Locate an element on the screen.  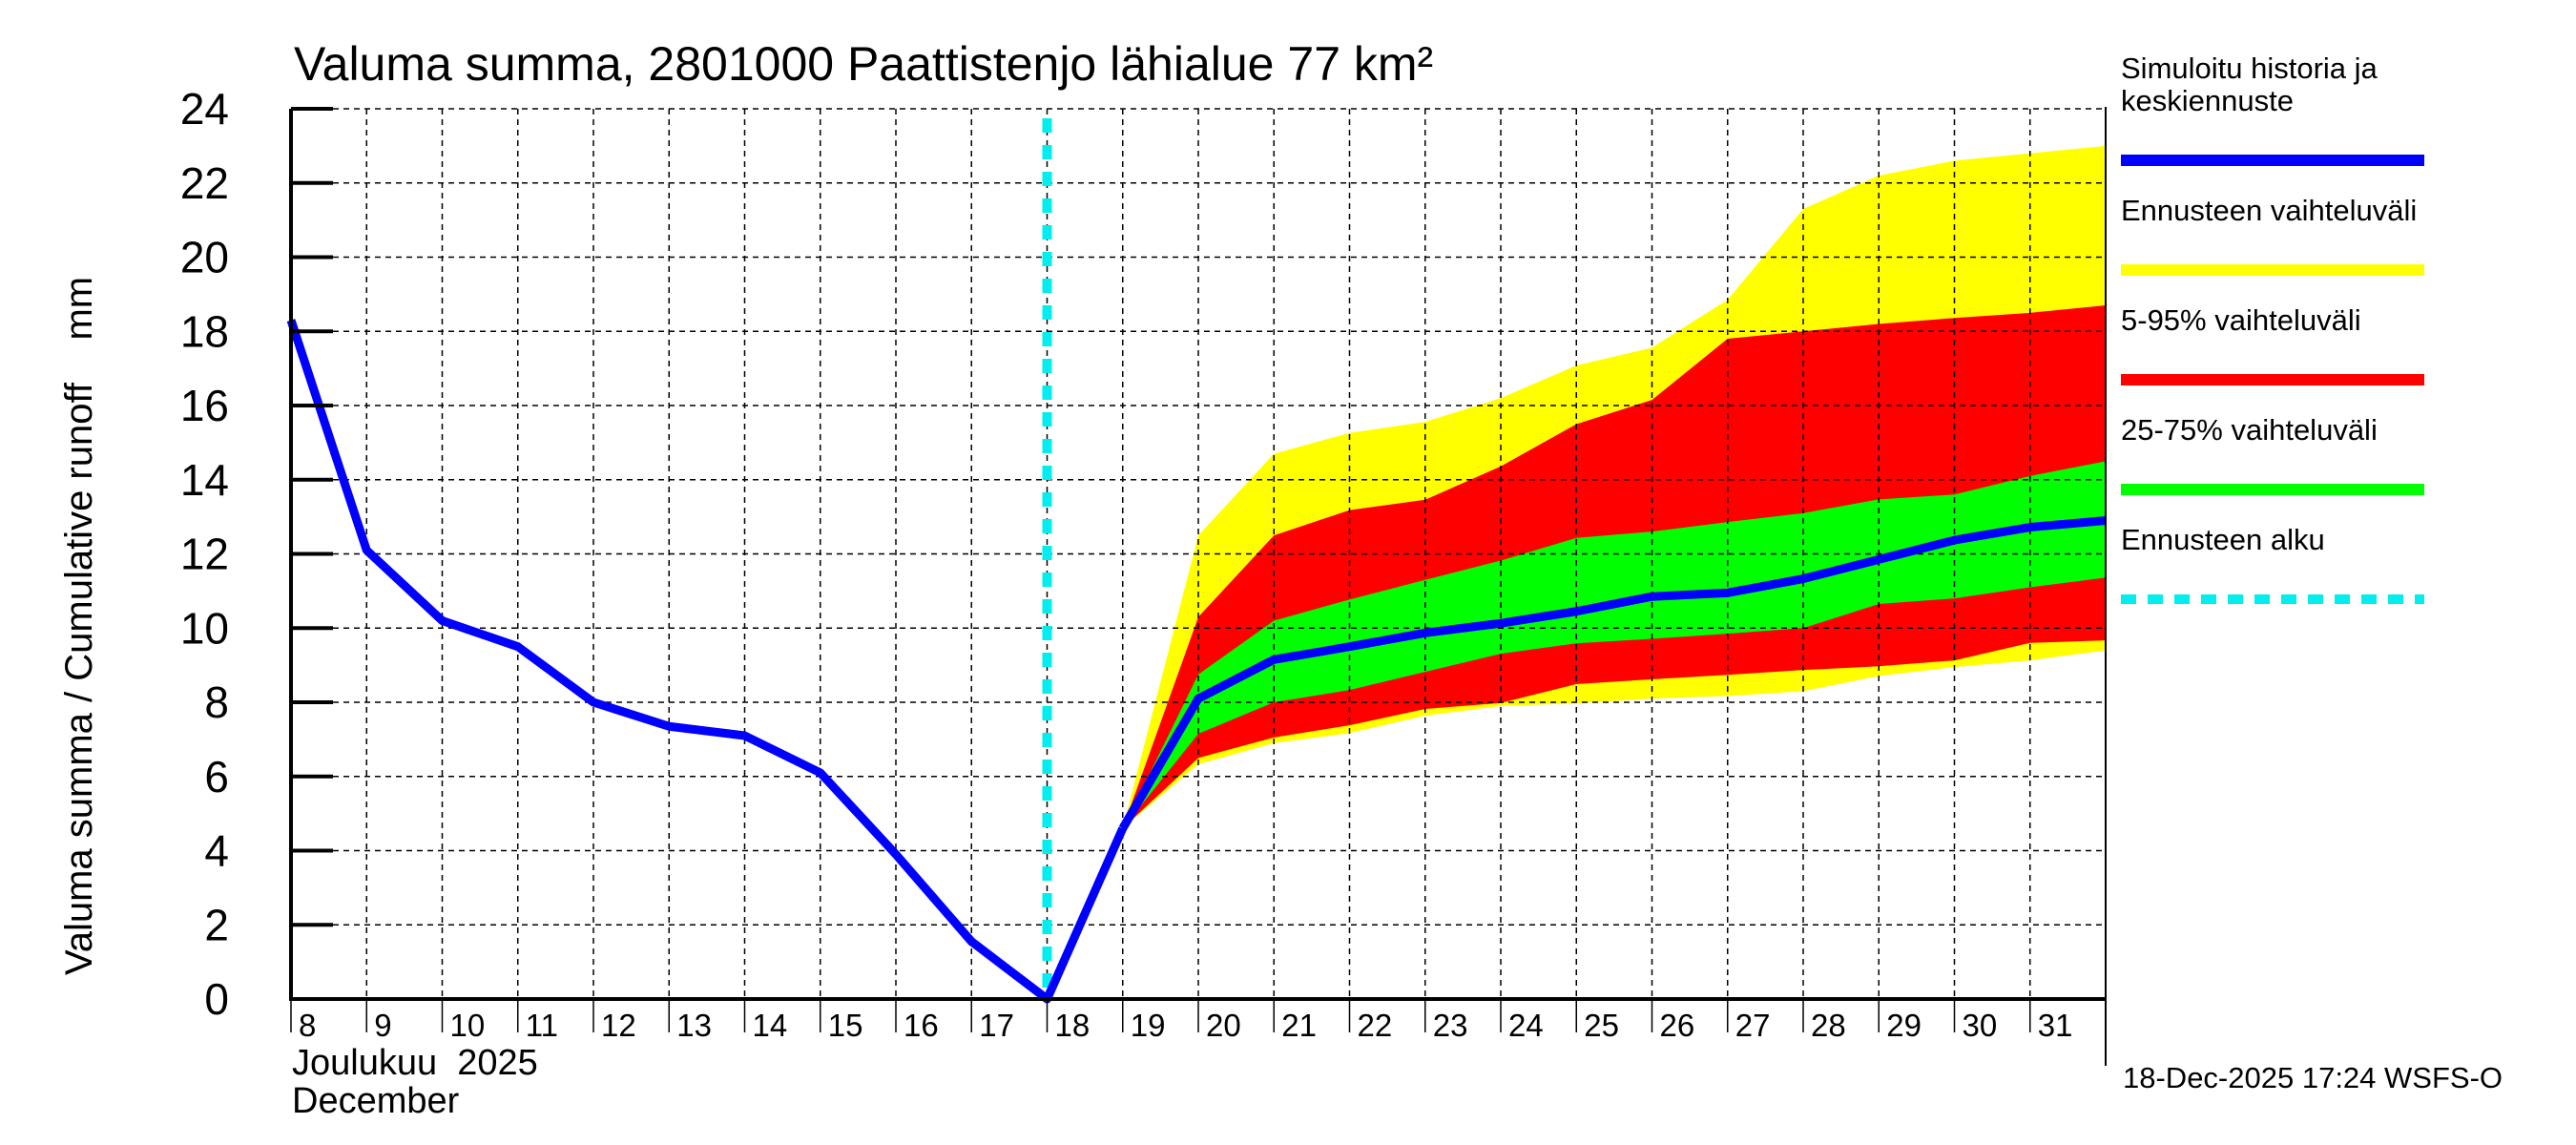
x-tick-label: 19 is located at coordinates (1148, 1025).